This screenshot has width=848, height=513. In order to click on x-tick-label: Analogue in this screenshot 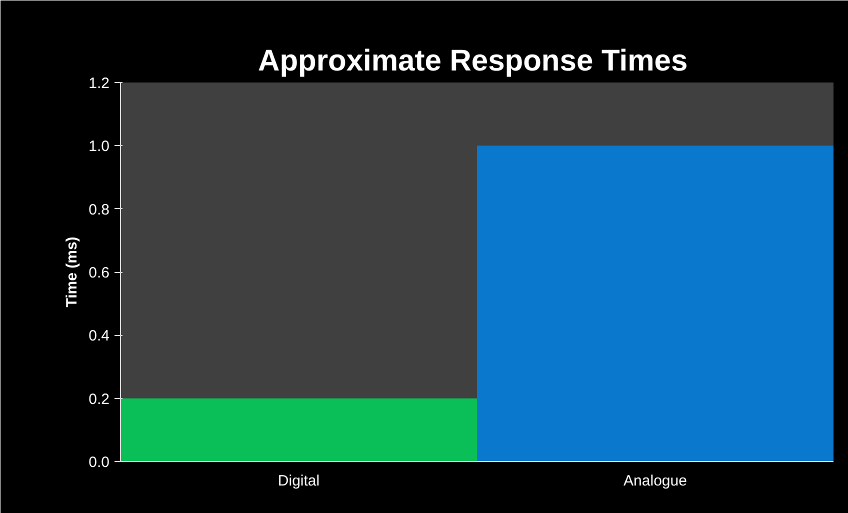, I will do `click(655, 481)`.